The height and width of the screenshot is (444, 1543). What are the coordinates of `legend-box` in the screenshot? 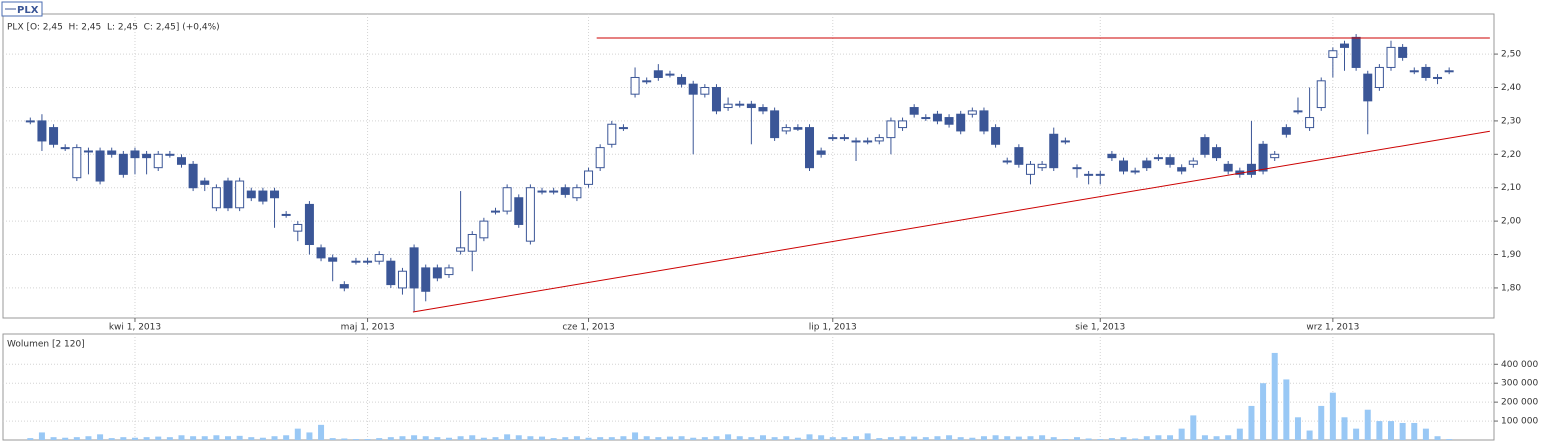 It's located at (22, 9).